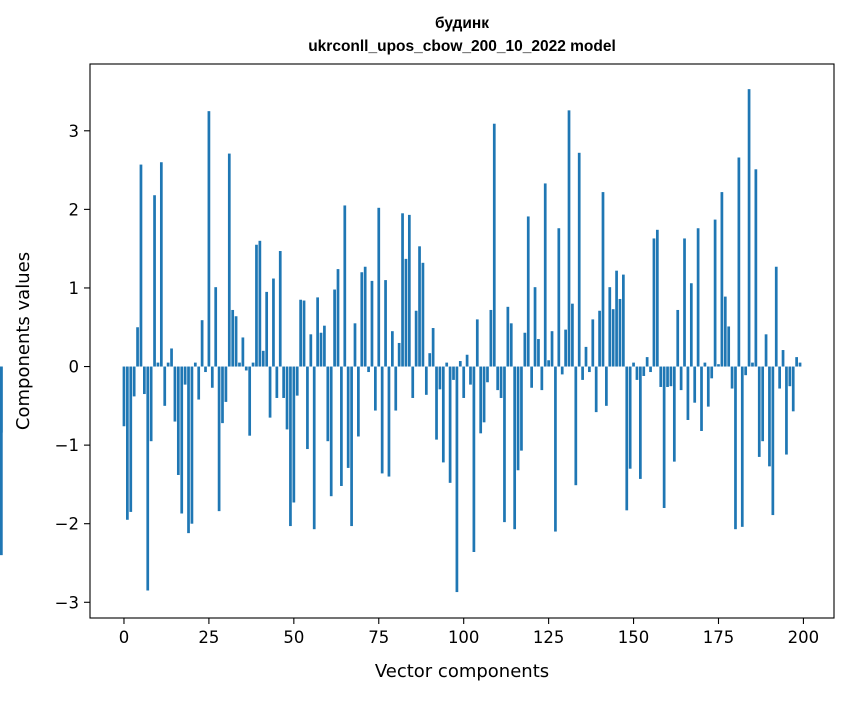 Image resolution: width=847 pixels, height=701 pixels. Describe the element at coordinates (464, 637) in the screenshot. I see `x-tick-label: 100` at that location.